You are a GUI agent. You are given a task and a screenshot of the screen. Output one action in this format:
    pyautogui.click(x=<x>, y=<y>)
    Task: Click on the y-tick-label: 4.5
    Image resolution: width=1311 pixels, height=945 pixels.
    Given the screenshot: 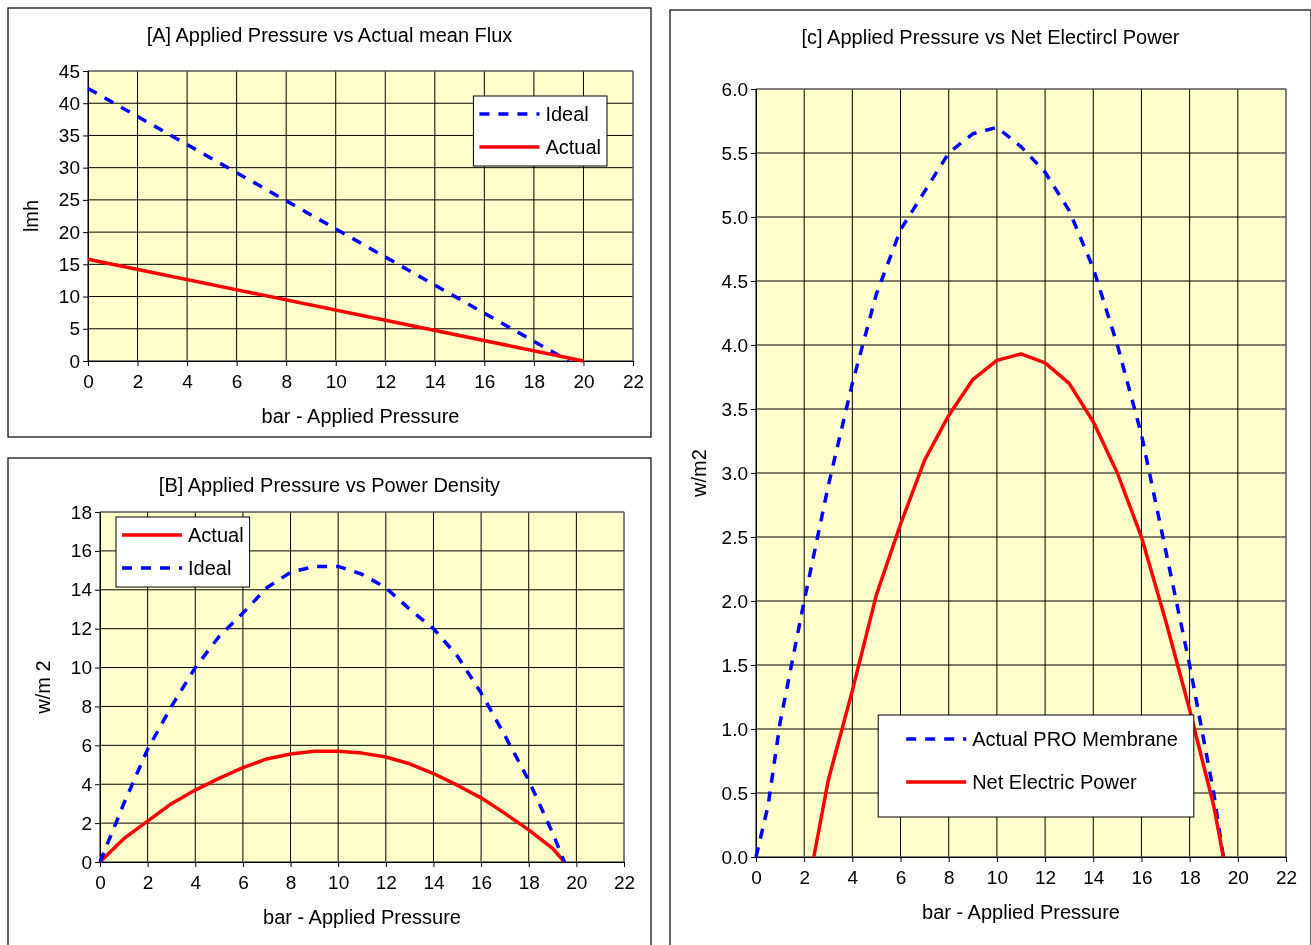 What is the action you would take?
    pyautogui.click(x=734, y=281)
    